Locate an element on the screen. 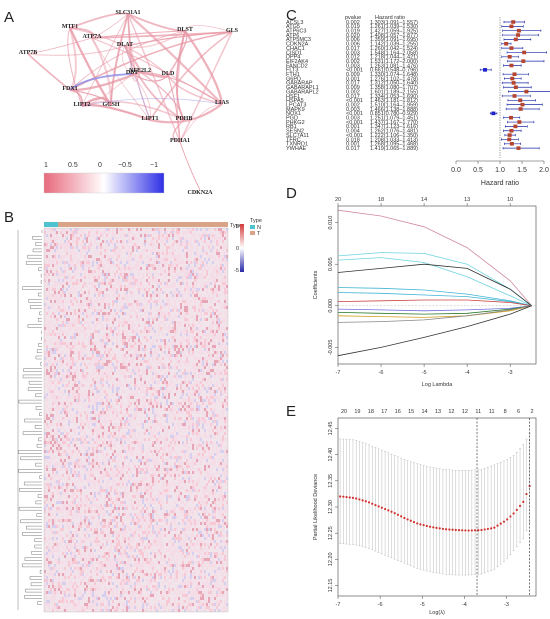 This screenshot has height=619, width=550. network-legend-tick: −0.5 is located at coordinates (125, 165).